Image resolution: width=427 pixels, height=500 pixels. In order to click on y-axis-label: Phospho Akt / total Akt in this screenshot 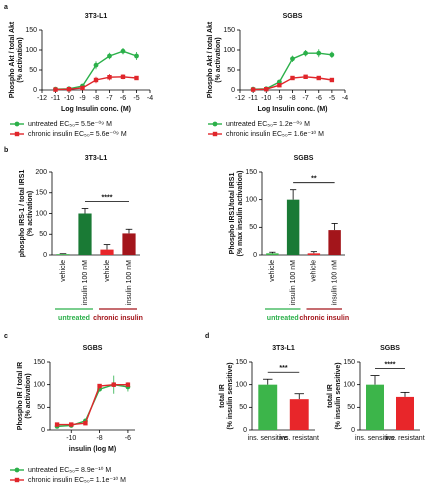, I will do `click(210, 59)`.